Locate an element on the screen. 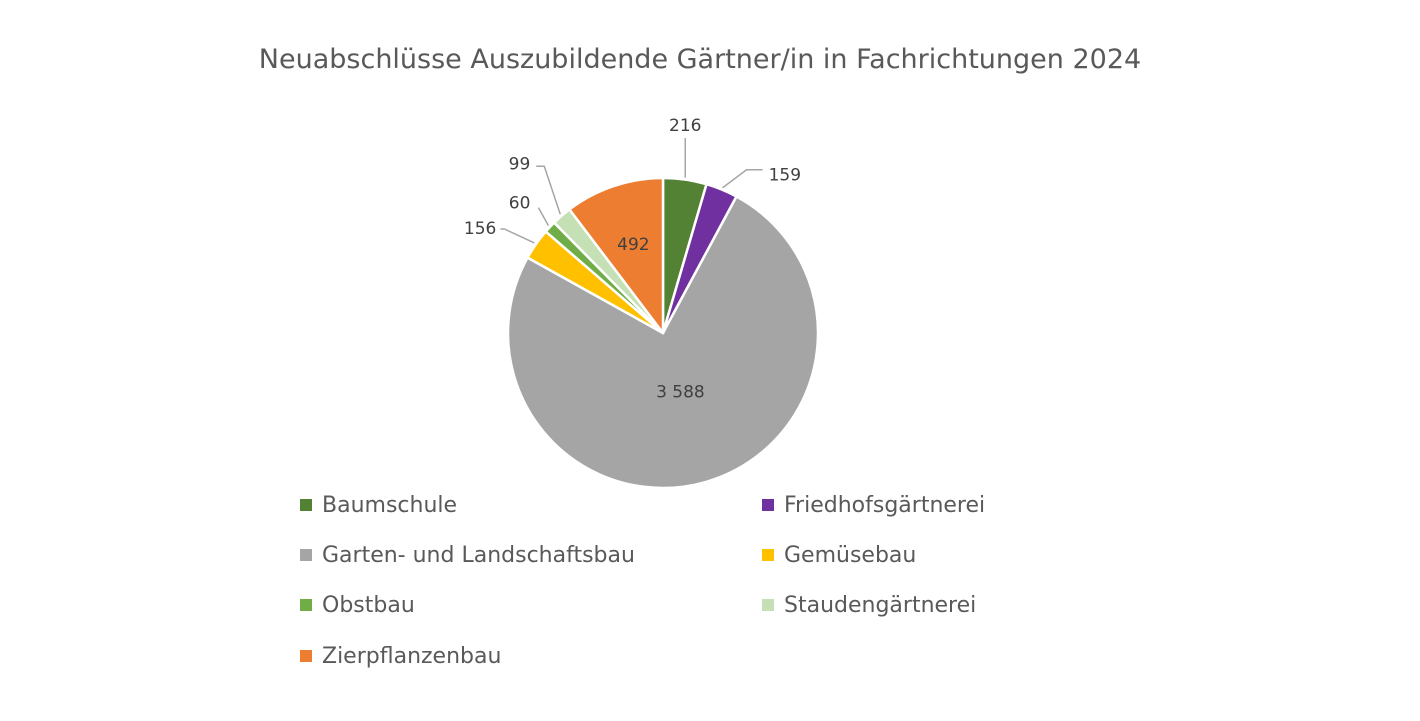  legend-item-obstbau: Obstbau is located at coordinates (357, 605).